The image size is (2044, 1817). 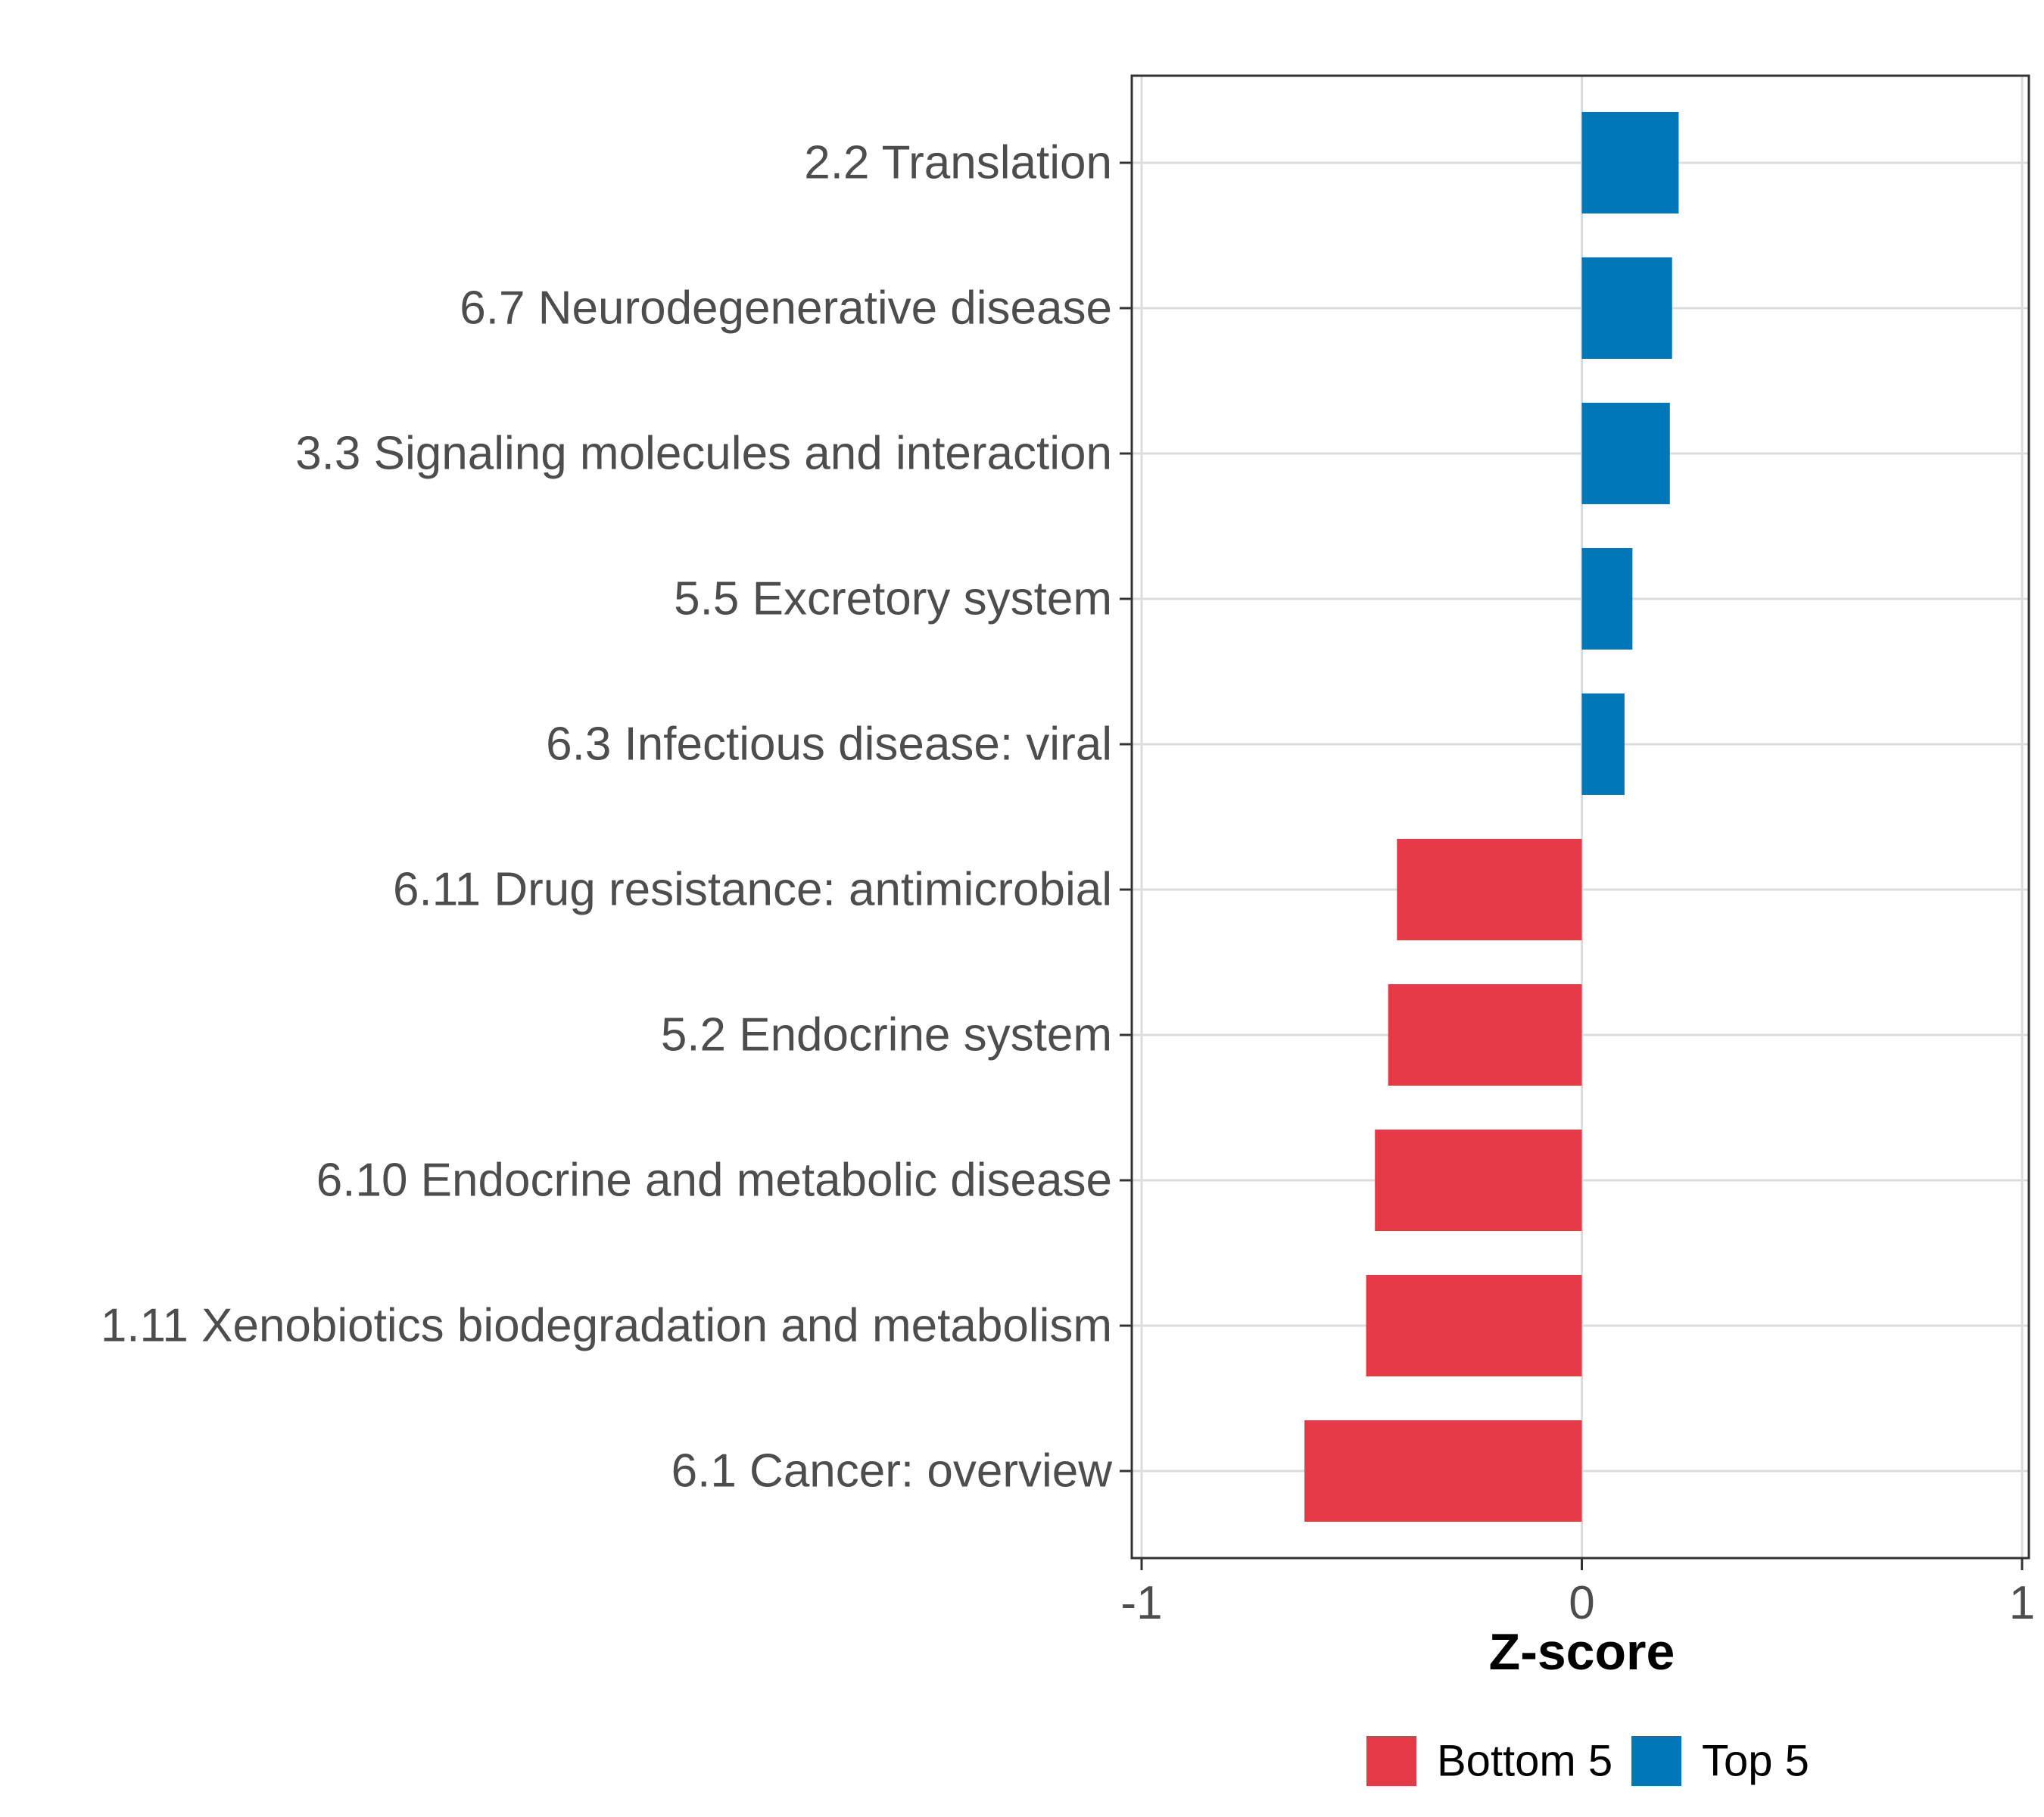 I want to click on legend: Bottom 5 Top 5, so click(x=1588, y=1761).